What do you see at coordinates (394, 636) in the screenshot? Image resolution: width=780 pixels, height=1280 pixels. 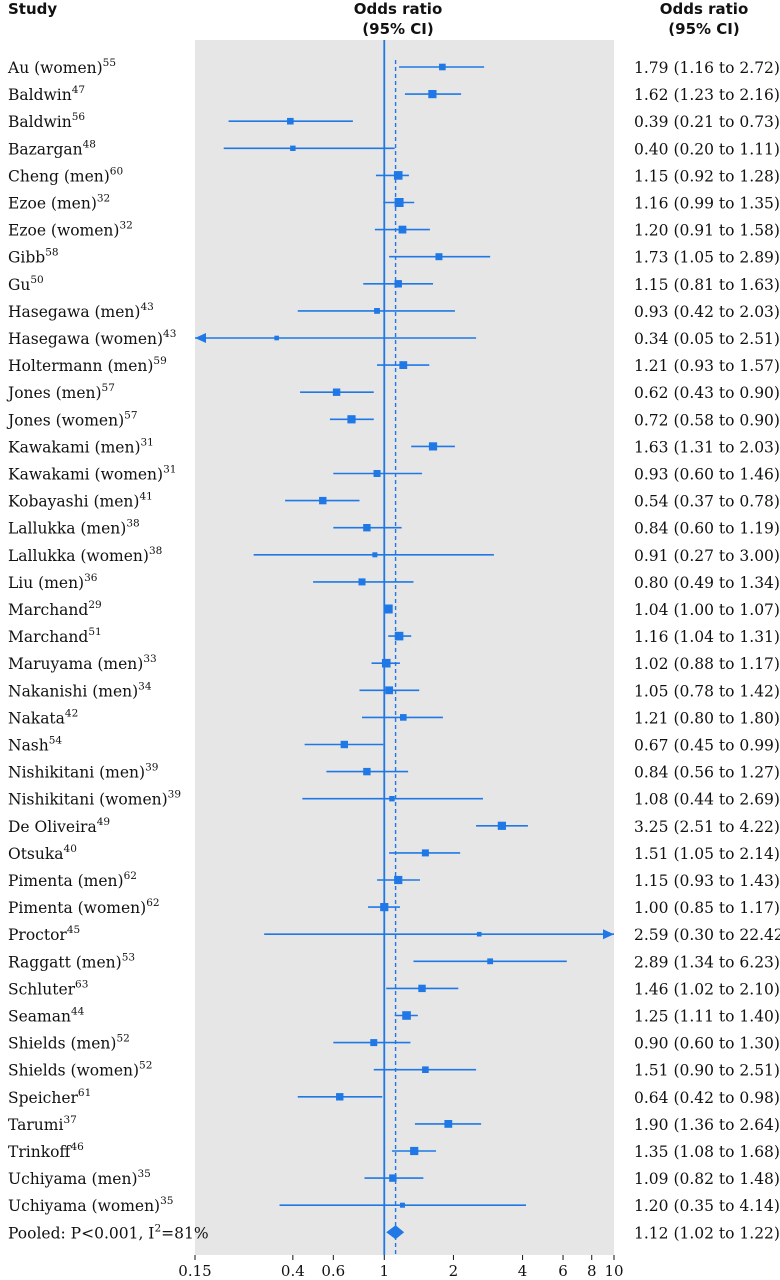 I see `study-row: Marchand51 1.16 (1.04 to 1.31)` at bounding box center [394, 636].